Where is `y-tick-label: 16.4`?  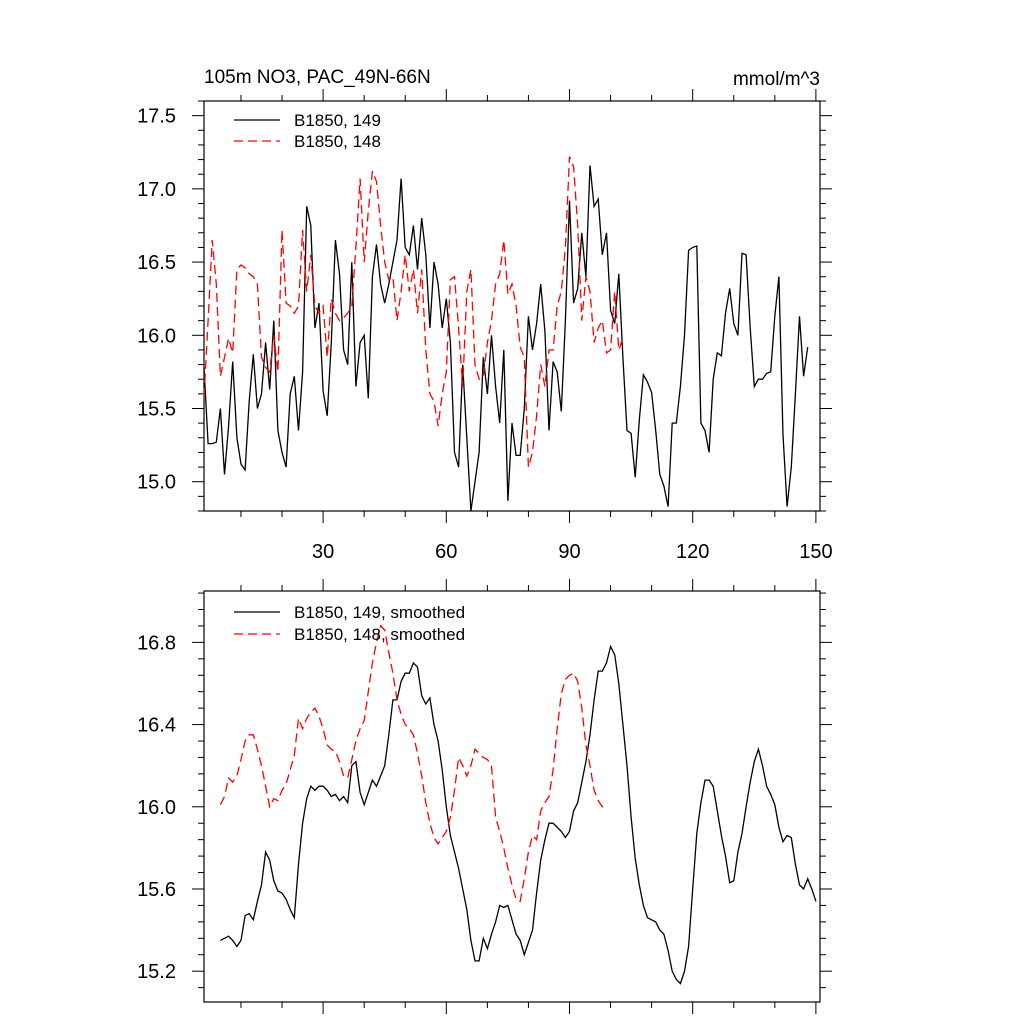 y-tick-label: 16.4 is located at coordinates (156, 726).